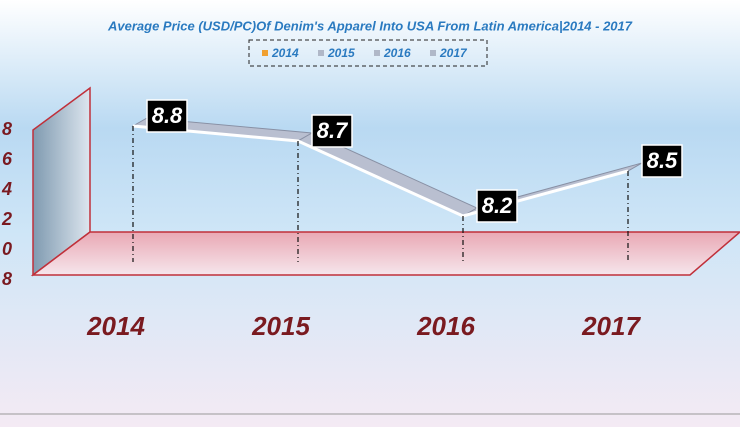  What do you see at coordinates (280, 326) in the screenshot?
I see `x-tick-label: 2015` at bounding box center [280, 326].